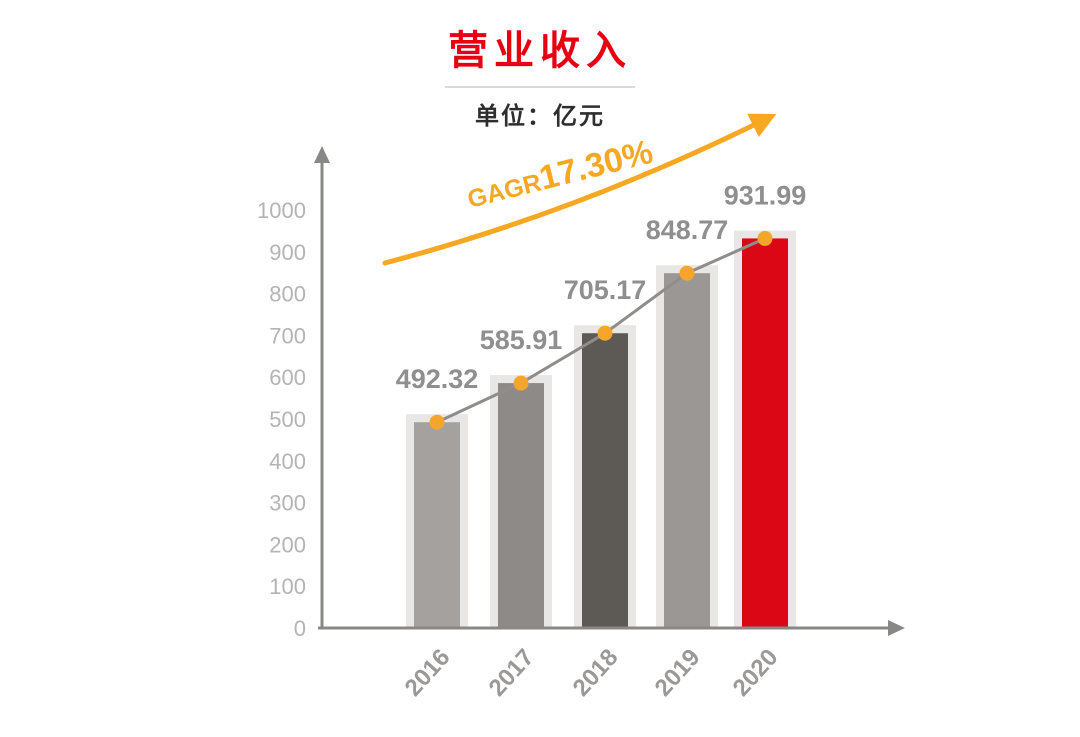  Describe the element at coordinates (521, 340) in the screenshot. I see `value-label: 585.91` at that location.